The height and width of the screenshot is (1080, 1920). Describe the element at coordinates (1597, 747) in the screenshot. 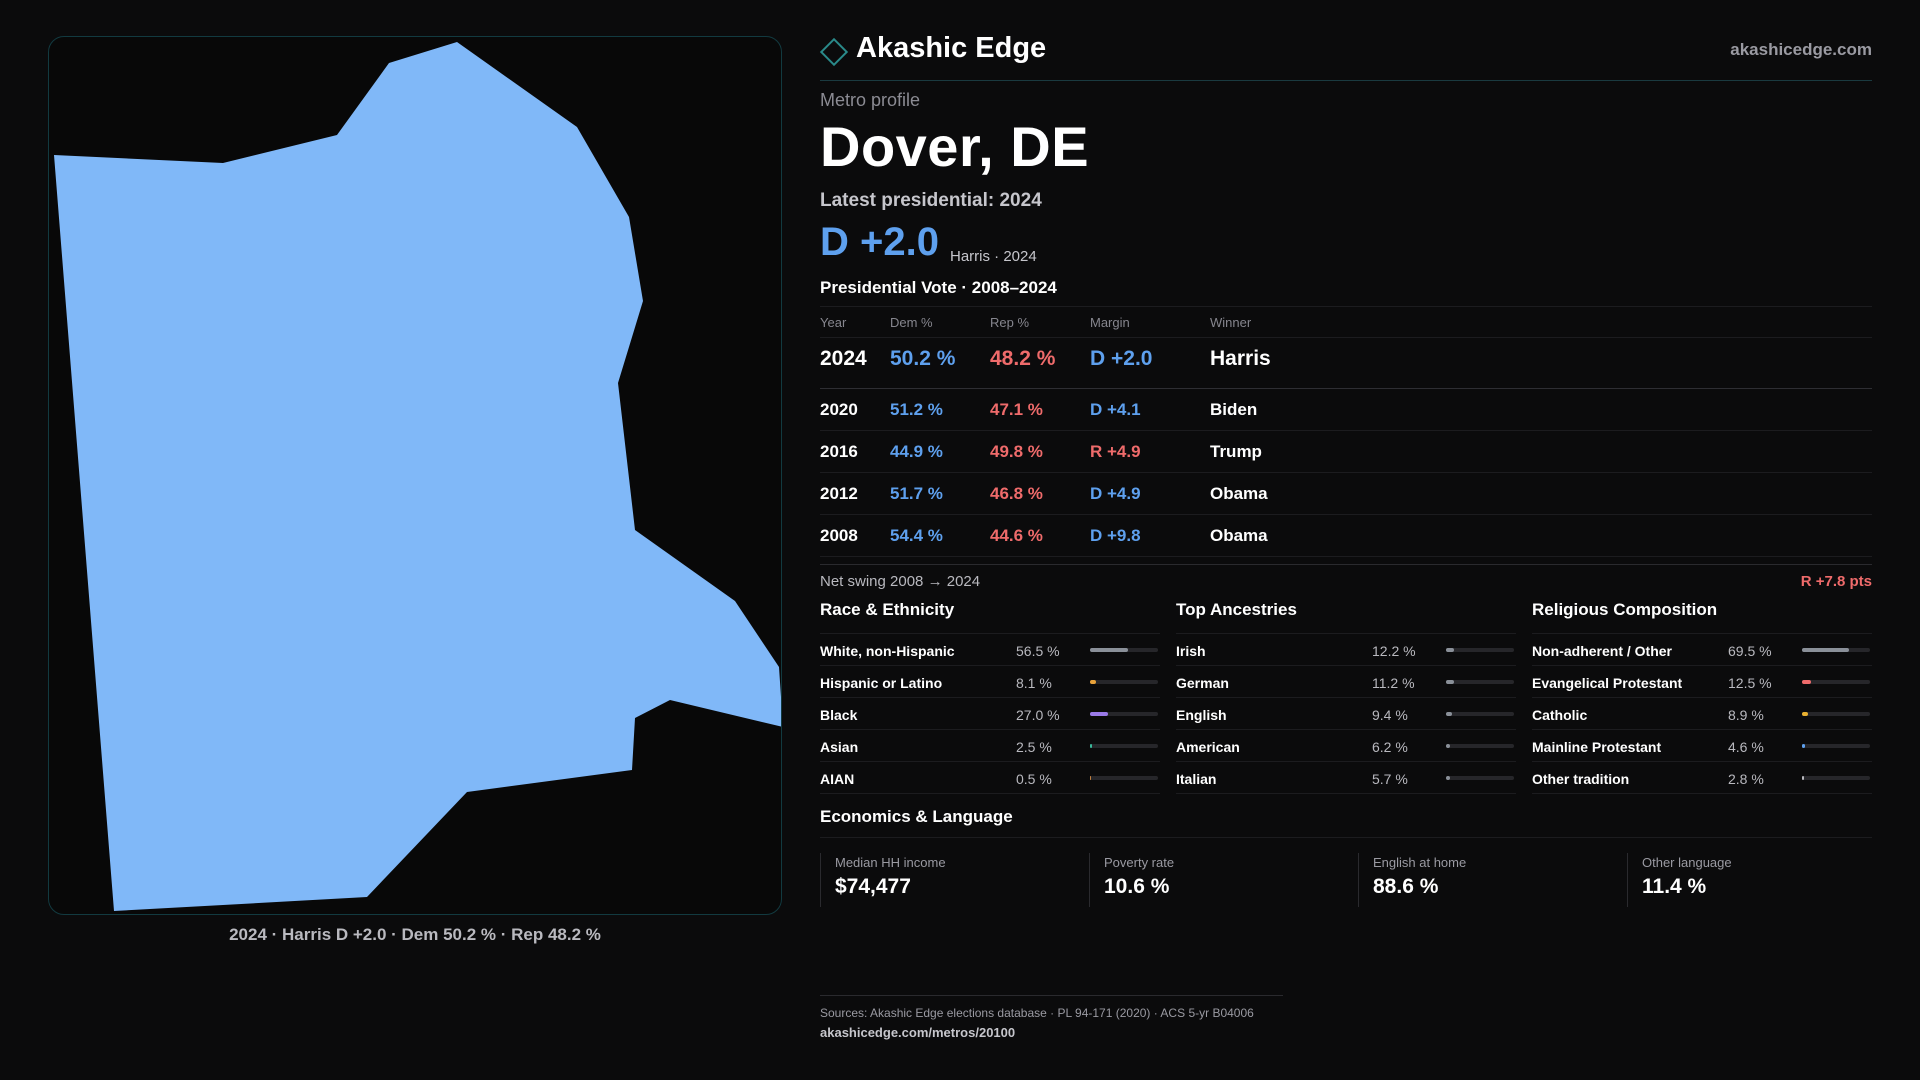

I see `row-label: Mainline Protestant` at that location.